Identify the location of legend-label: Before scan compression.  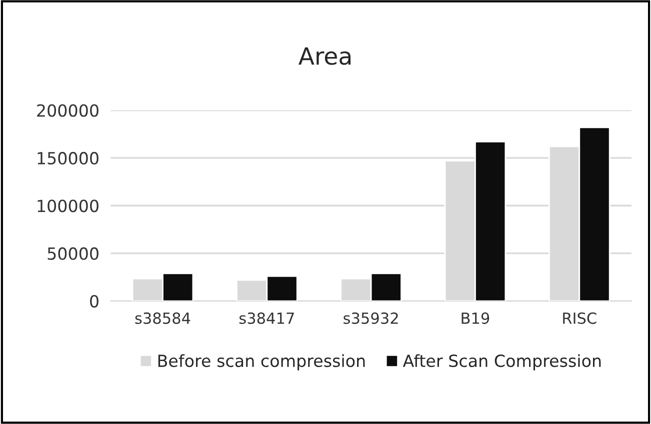
(261, 362).